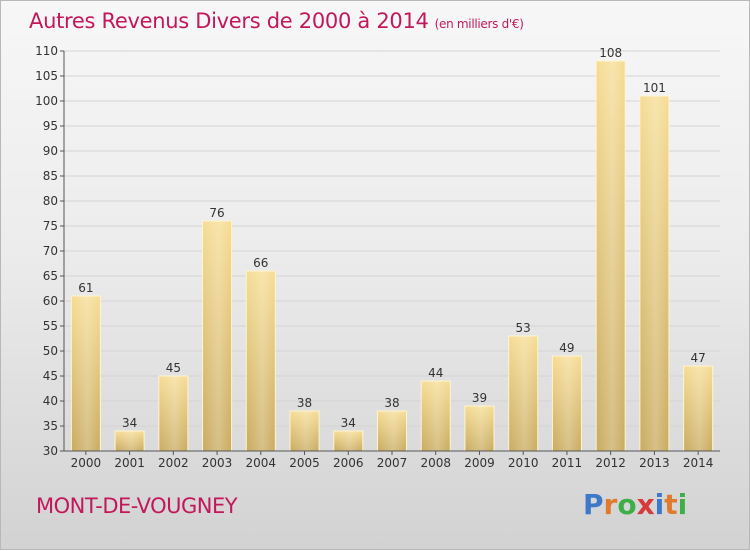 This screenshot has width=750, height=551. I want to click on y-tick-label: 65, so click(50, 276).